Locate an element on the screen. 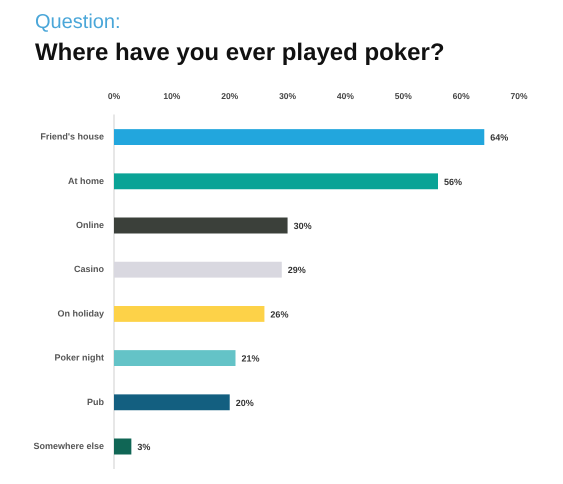 This screenshot has width=563, height=484. data-label: 20% is located at coordinates (245, 403).